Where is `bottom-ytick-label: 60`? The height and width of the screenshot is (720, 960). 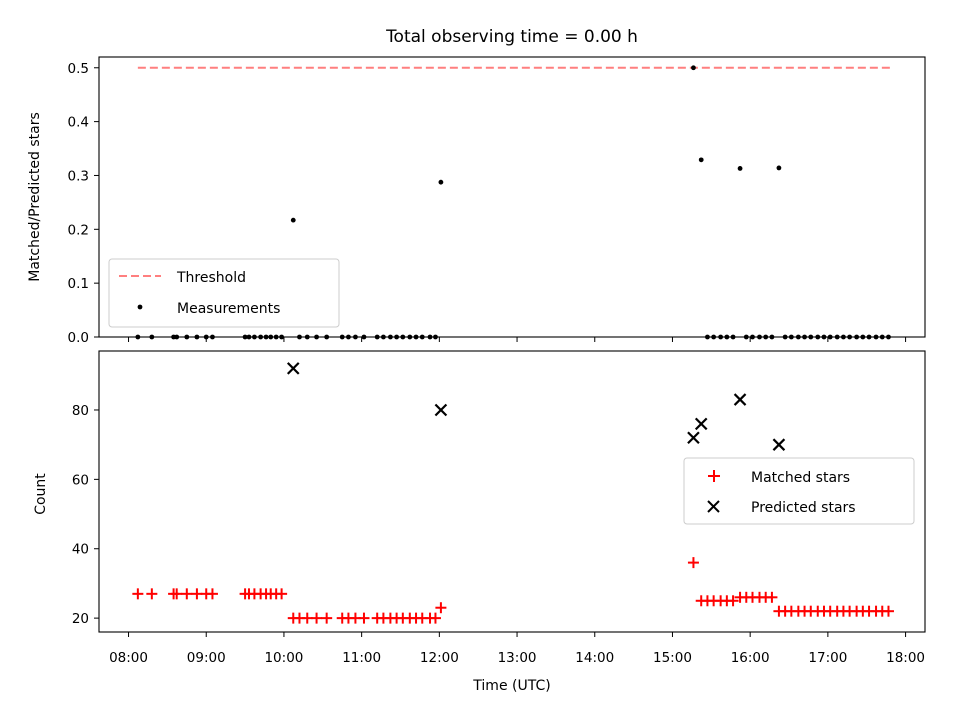
bottom-ytick-label: 60 is located at coordinates (80, 480).